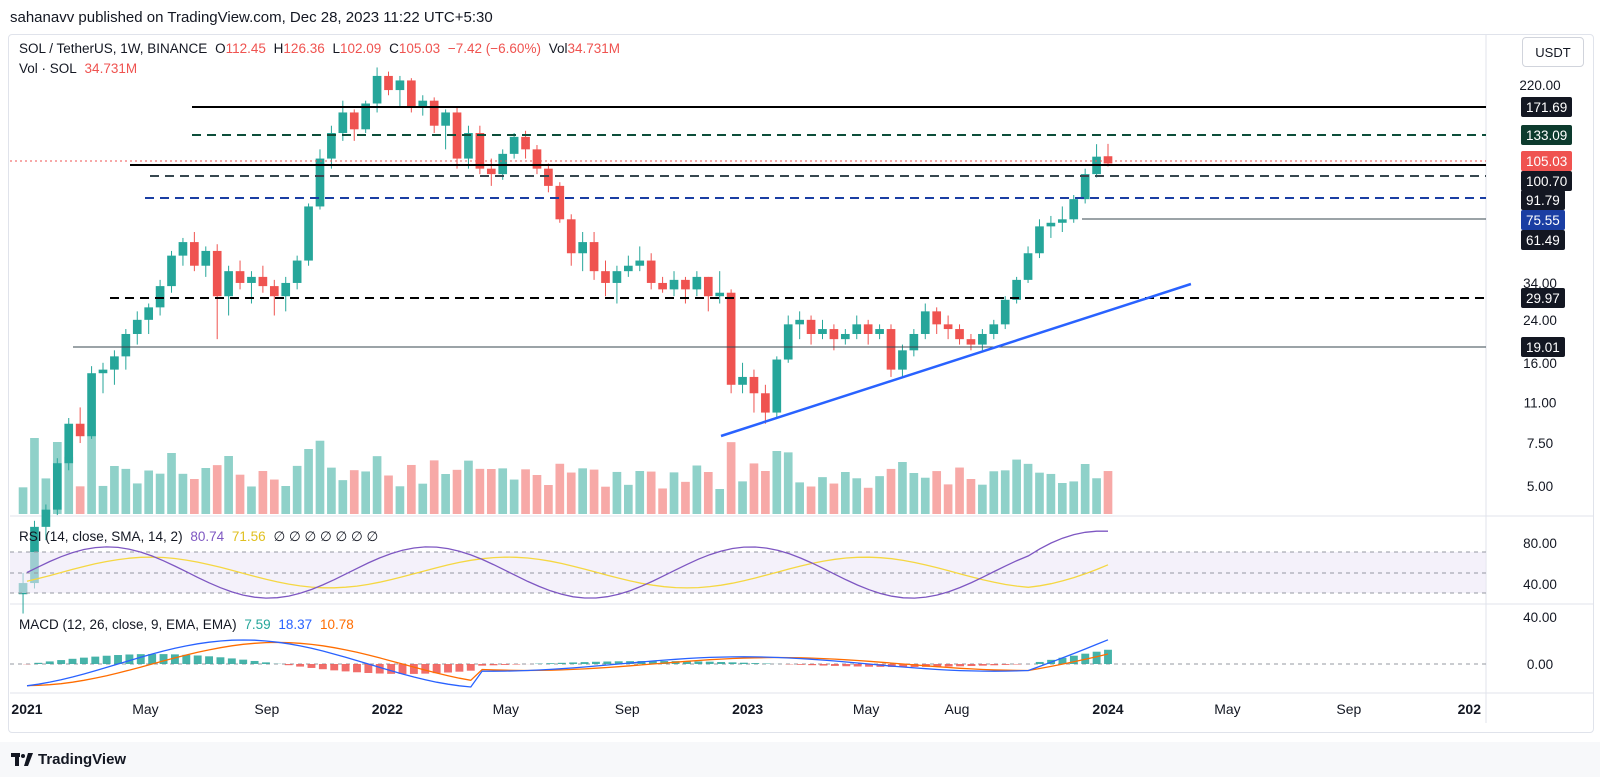  I want to click on price-level-tag: 75.55, so click(1543, 220).